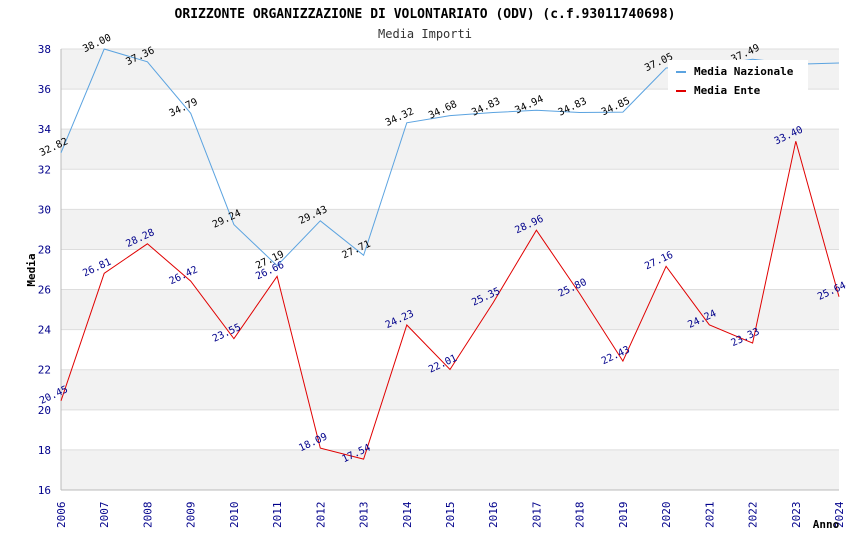 This screenshot has width=850, height=550. I want to click on data-label: 26.42, so click(184, 276).